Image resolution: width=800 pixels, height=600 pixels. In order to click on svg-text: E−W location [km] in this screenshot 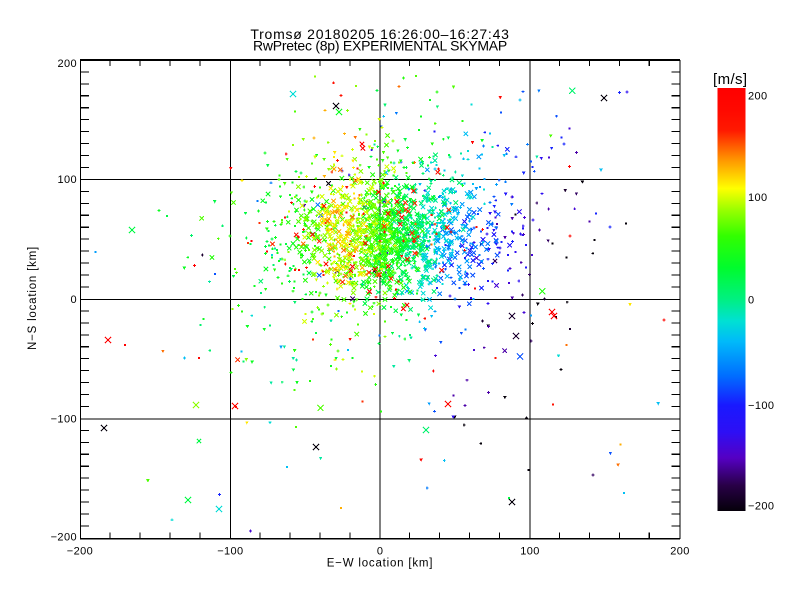, I will do `click(380, 564)`.